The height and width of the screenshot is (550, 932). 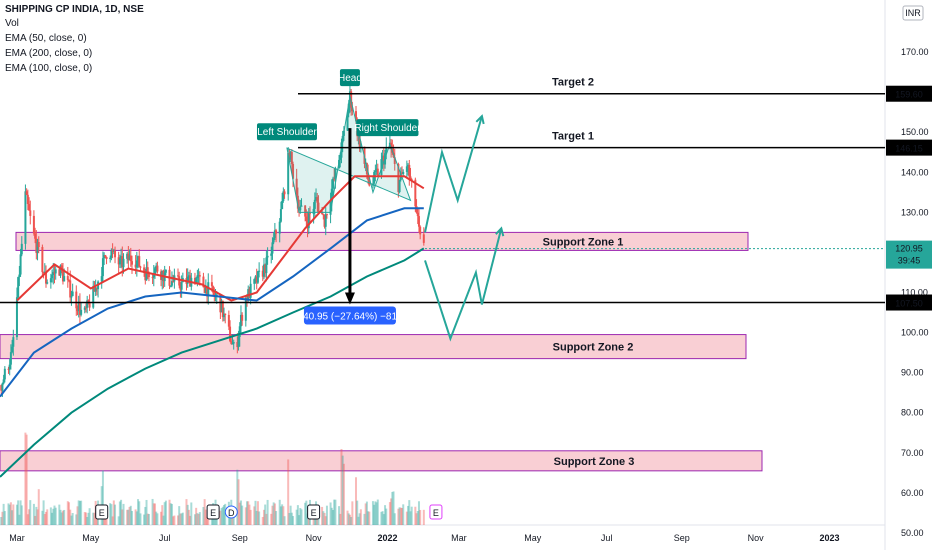 I want to click on currency-label: INR, so click(x=913, y=13).